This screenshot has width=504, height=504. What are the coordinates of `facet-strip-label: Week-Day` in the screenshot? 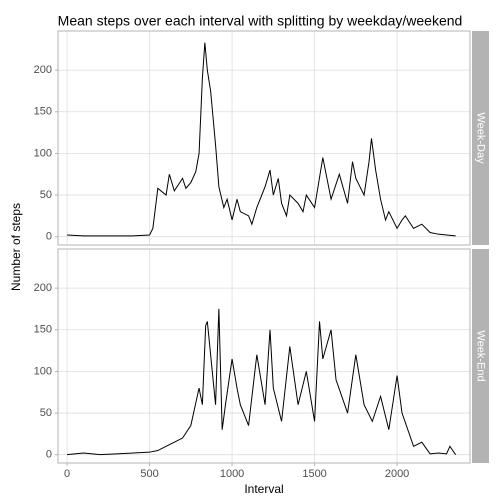 It's located at (481, 138).